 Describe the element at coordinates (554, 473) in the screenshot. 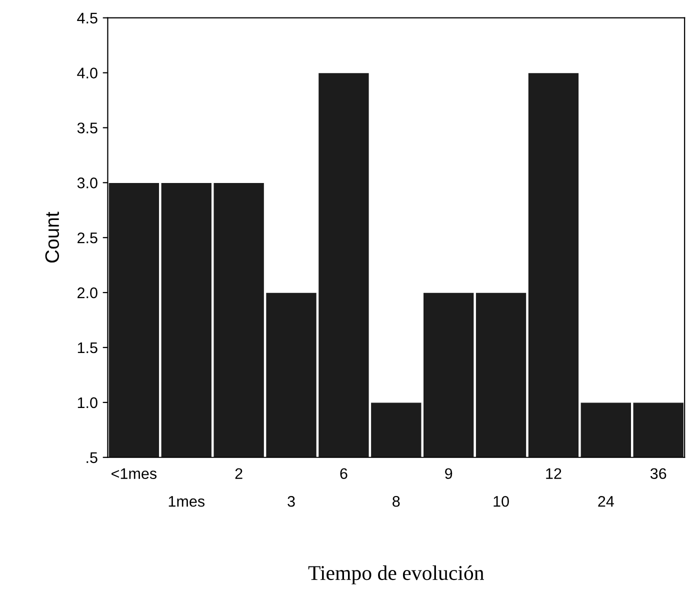

I see `x-tick-label: 12` at that location.